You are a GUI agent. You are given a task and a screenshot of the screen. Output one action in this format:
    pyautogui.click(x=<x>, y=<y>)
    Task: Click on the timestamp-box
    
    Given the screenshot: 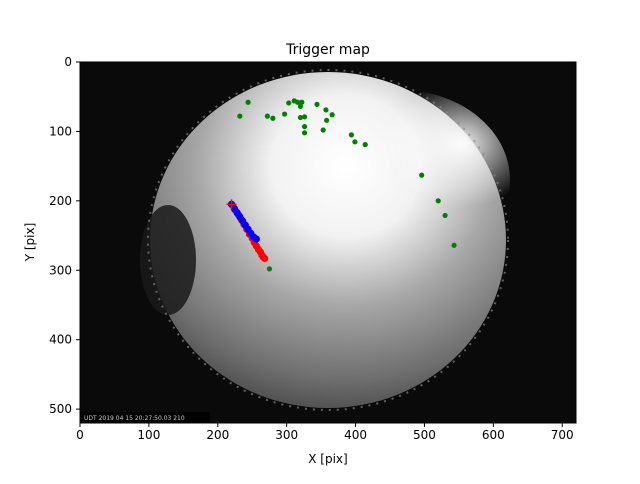 What is the action you would take?
    pyautogui.click(x=145, y=417)
    